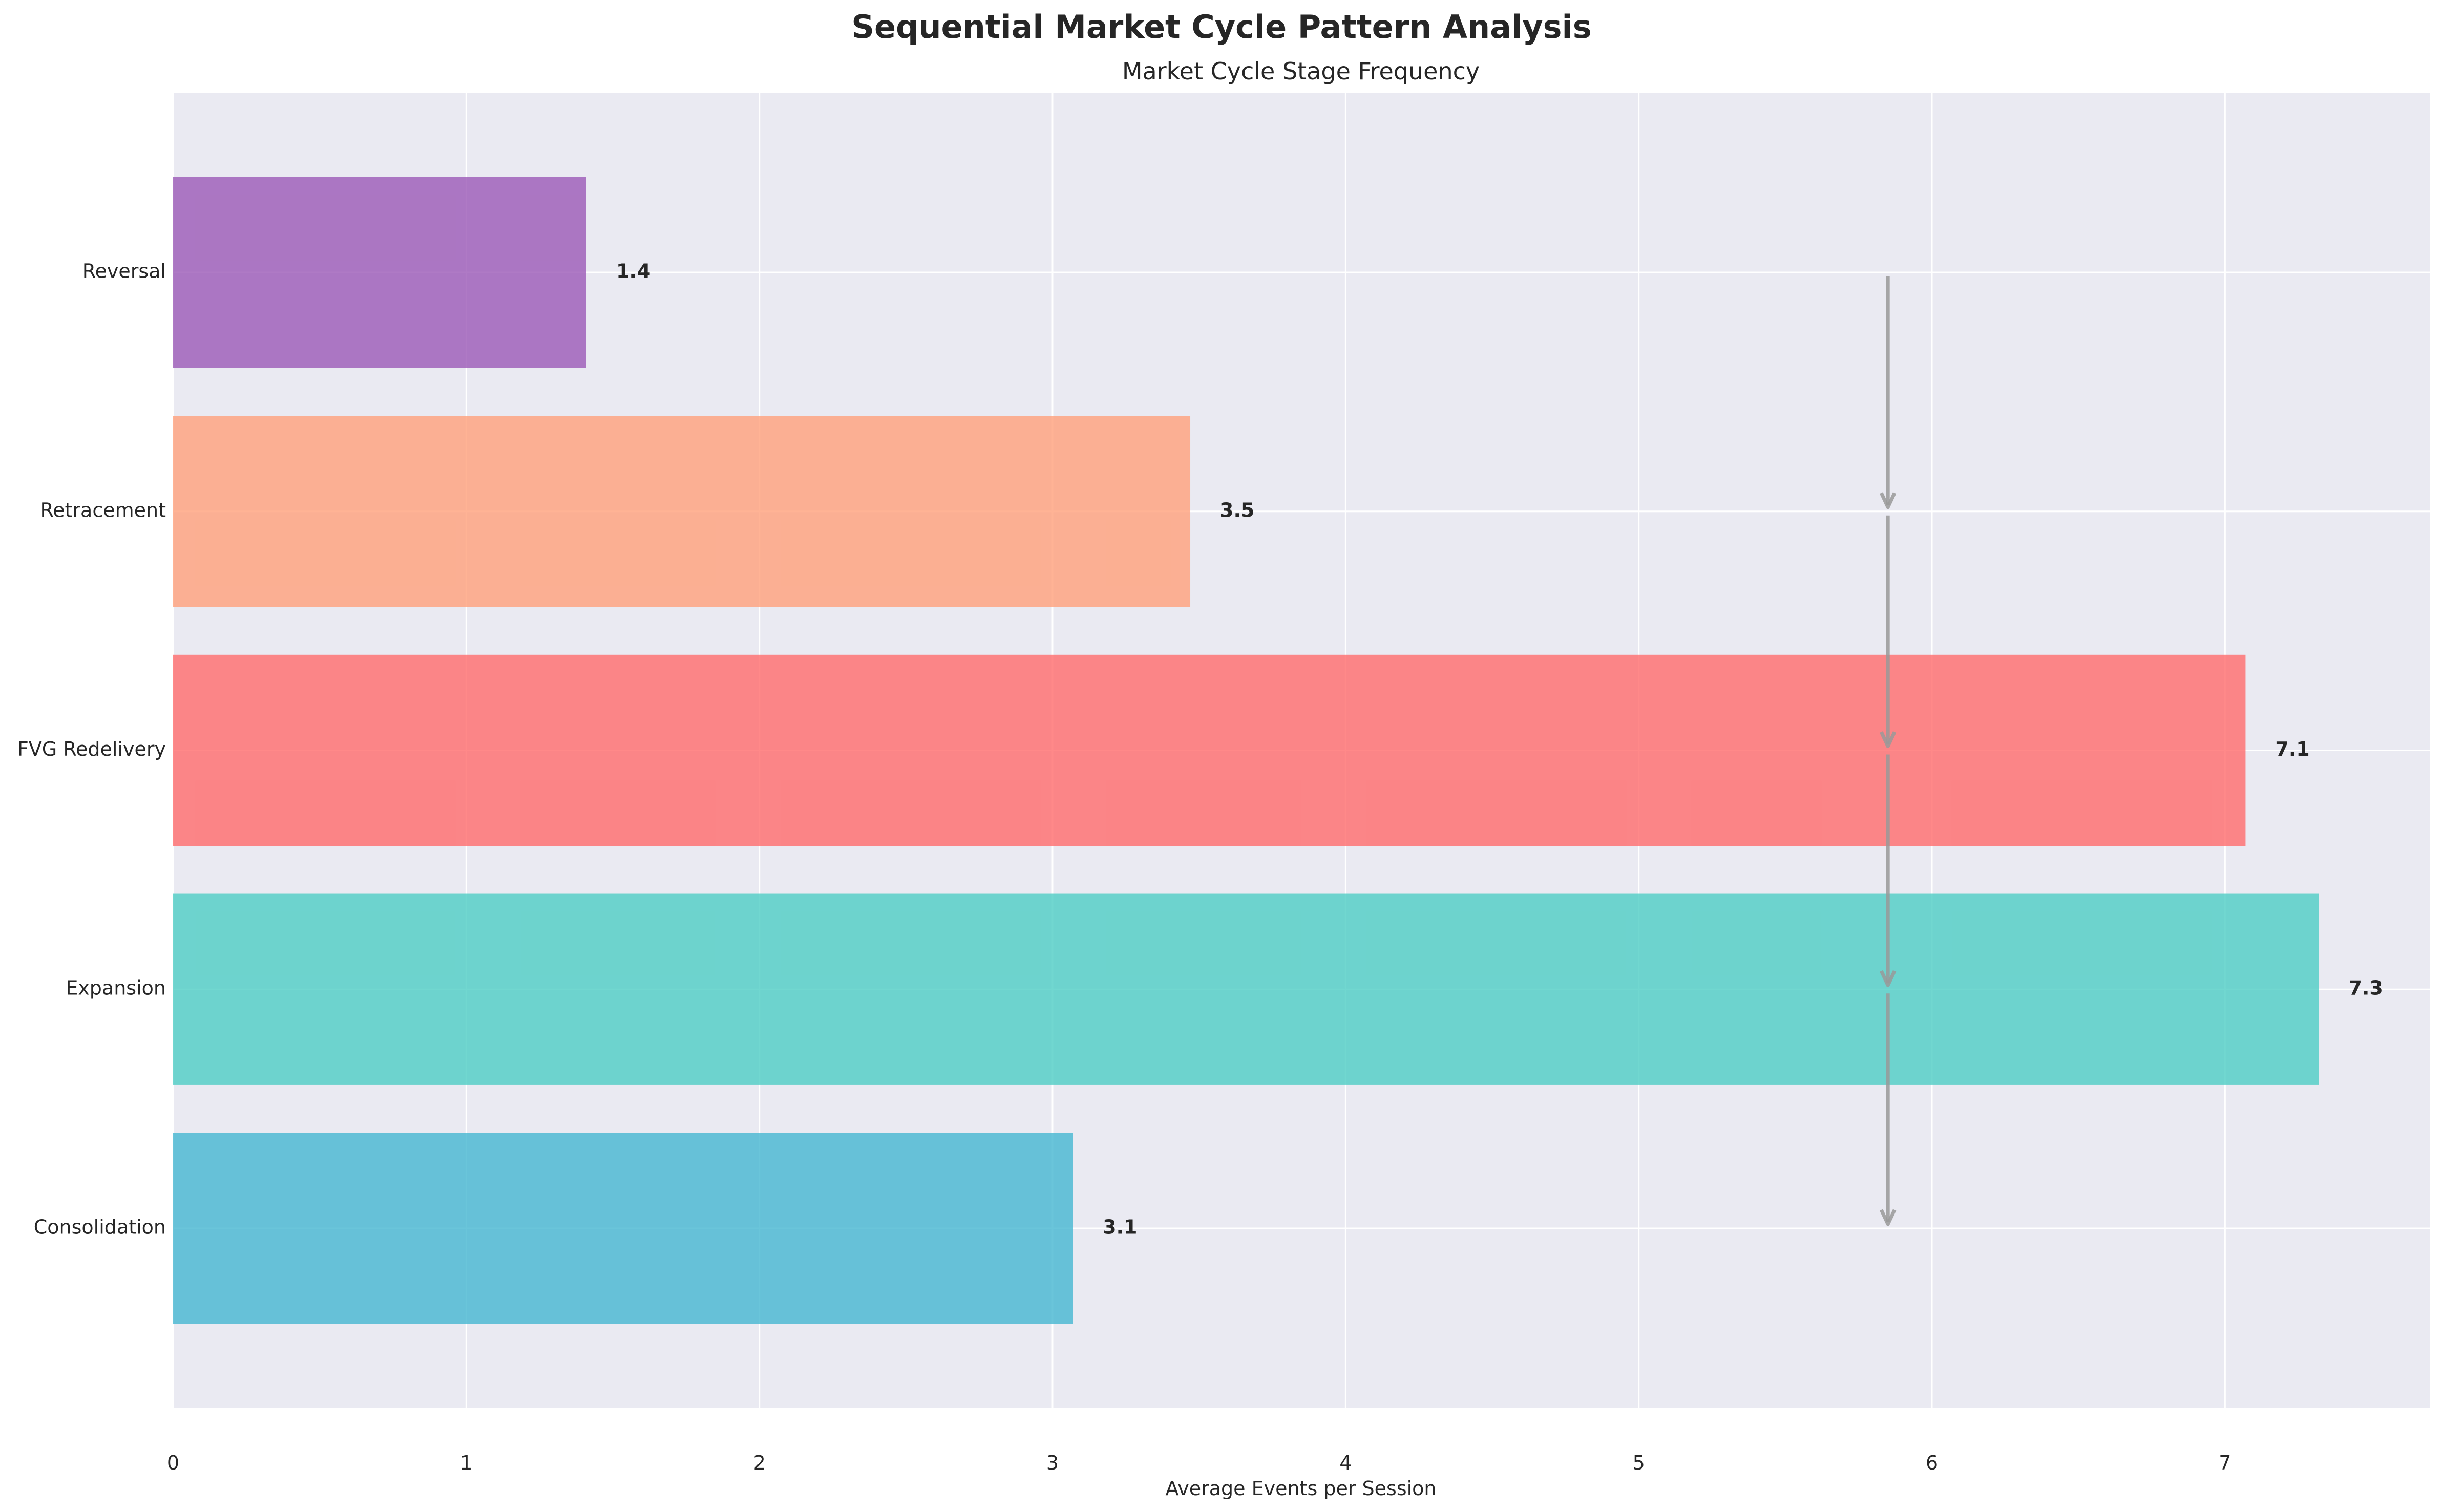  Describe the element at coordinates (682, 511) in the screenshot. I see `bar-retracement` at that location.